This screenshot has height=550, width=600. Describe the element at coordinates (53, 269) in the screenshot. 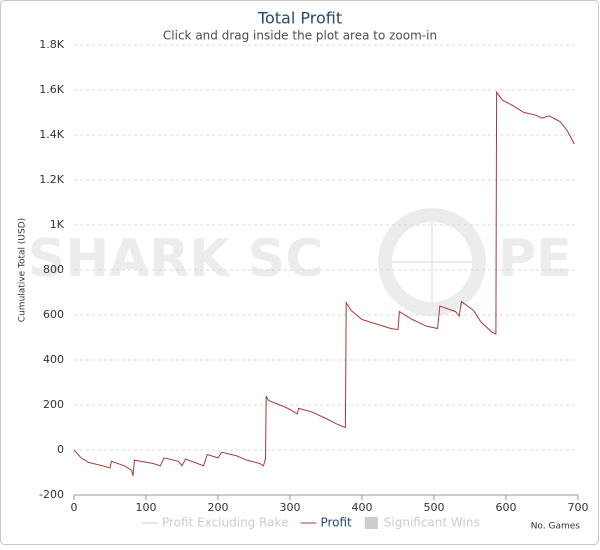

I see `y-tick-label: 800` at that location.